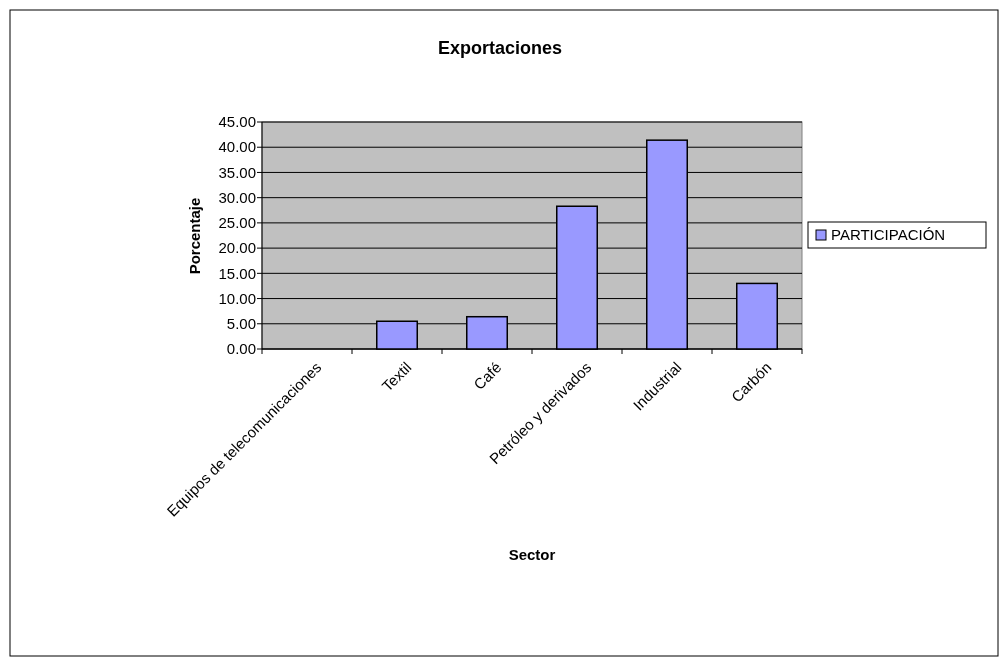  What do you see at coordinates (237, 248) in the screenshot?
I see `y-tick-label: 20.00` at bounding box center [237, 248].